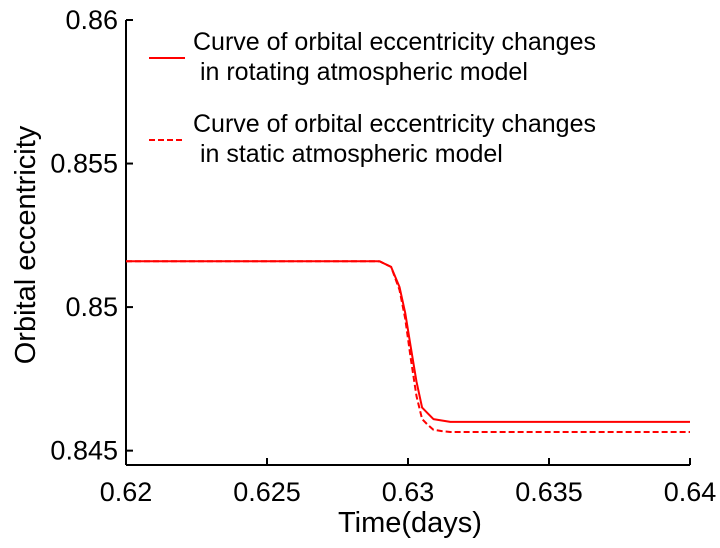 This screenshot has height=548, width=720. What do you see at coordinates (91, 20) in the screenshot?
I see `y-tick-label: 0.86` at bounding box center [91, 20].